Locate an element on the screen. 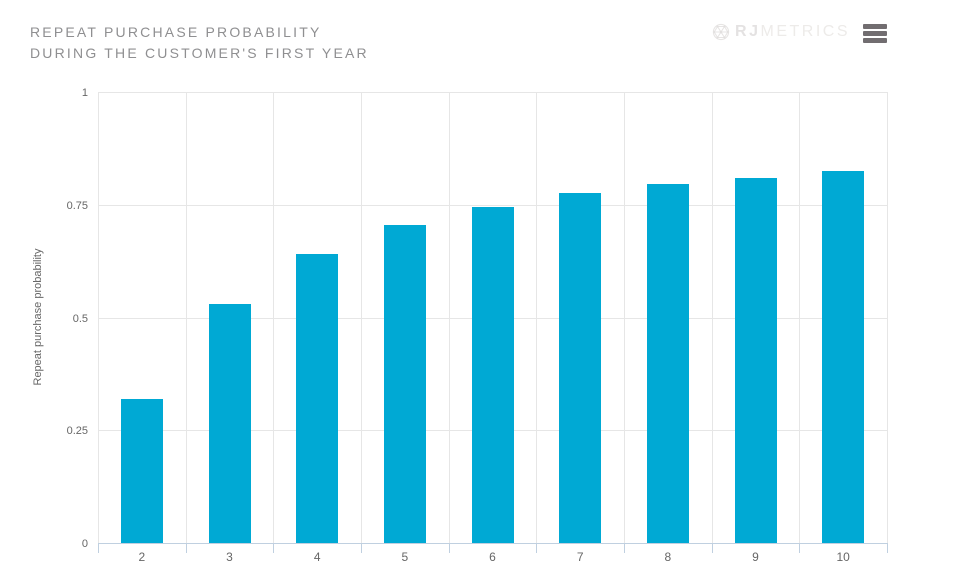 Image resolution: width=958 pixels, height=575 pixels. x-tick-label: 10 is located at coordinates (843, 557).